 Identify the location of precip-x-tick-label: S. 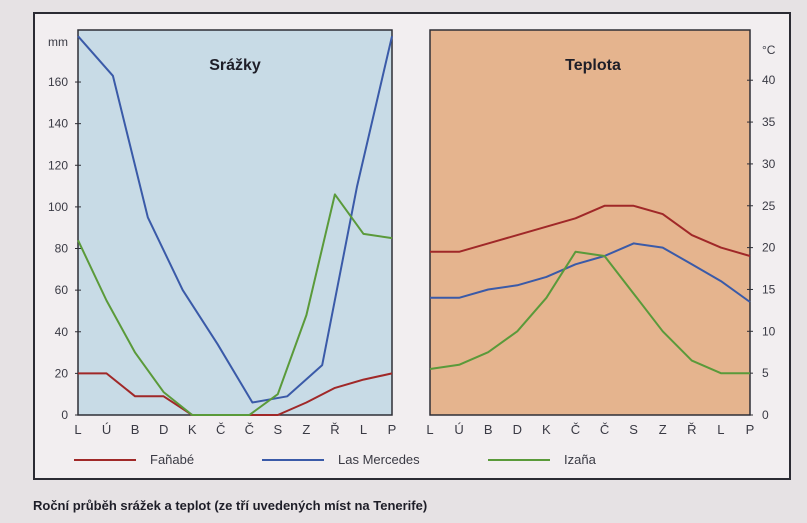
(277, 429).